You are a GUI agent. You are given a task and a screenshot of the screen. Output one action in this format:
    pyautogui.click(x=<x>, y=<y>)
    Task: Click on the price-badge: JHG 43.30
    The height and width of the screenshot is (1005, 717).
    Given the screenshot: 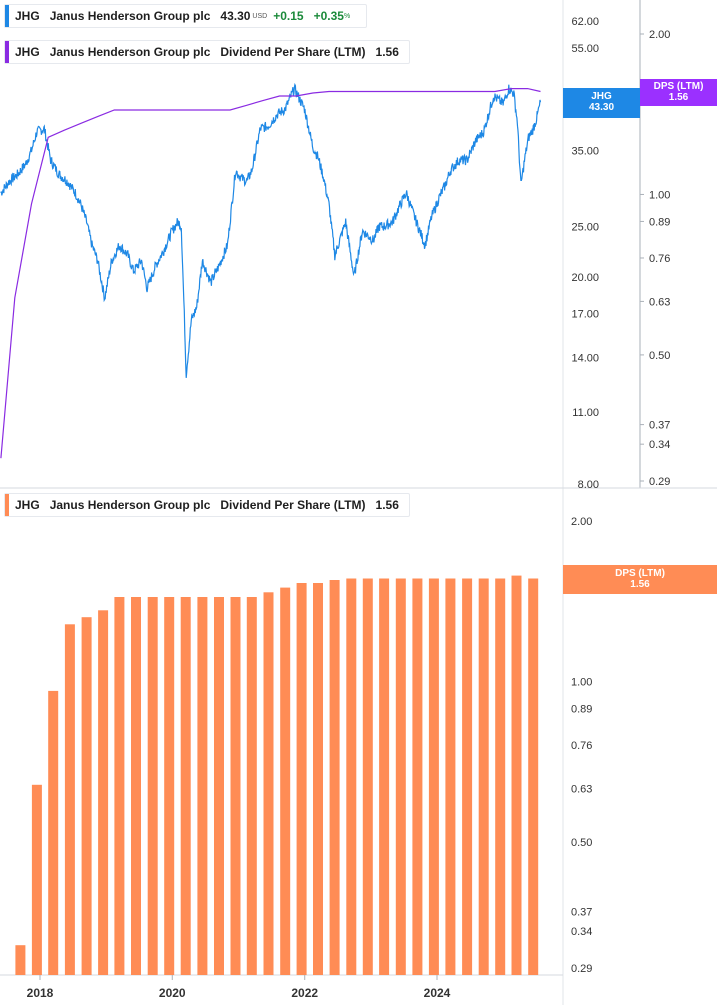 What is the action you would take?
    pyautogui.click(x=601, y=103)
    